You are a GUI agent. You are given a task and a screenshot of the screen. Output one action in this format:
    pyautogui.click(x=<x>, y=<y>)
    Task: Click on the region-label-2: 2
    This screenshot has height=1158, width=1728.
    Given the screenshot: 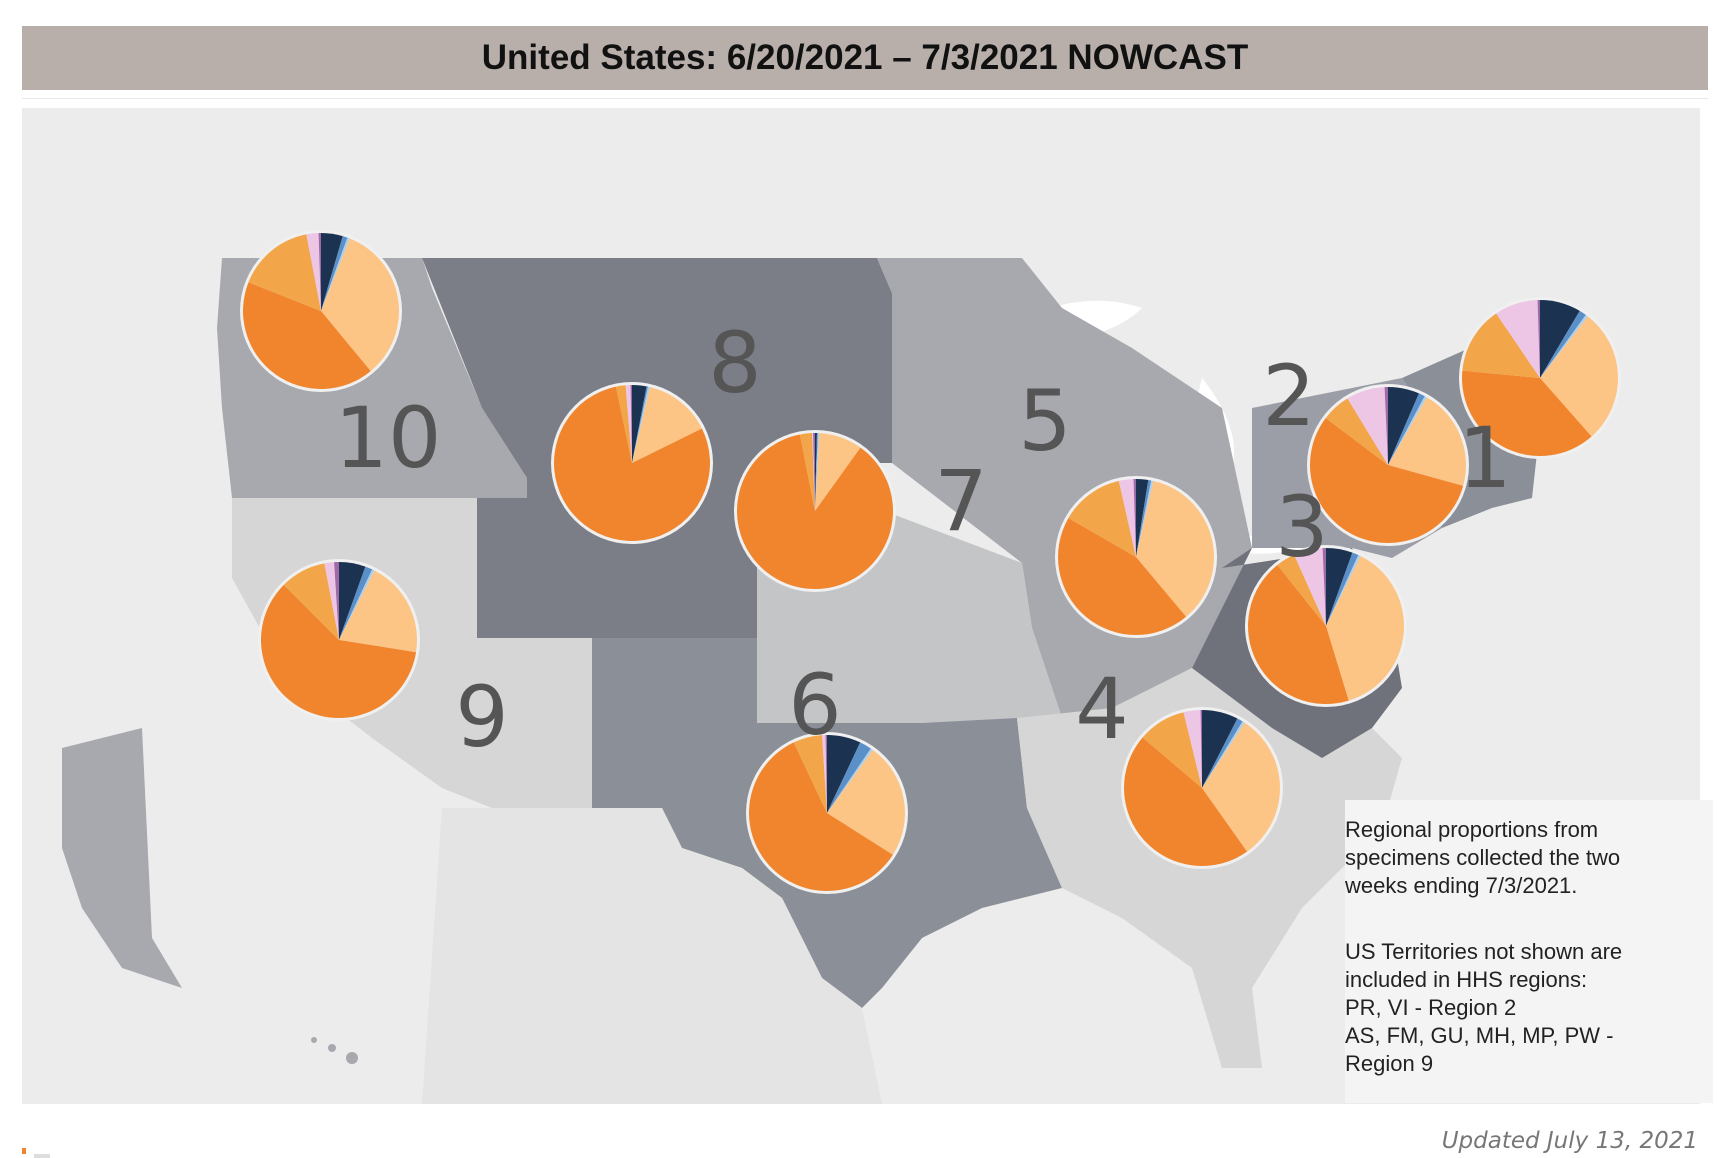 What is the action you would take?
    pyautogui.click(x=1289, y=396)
    